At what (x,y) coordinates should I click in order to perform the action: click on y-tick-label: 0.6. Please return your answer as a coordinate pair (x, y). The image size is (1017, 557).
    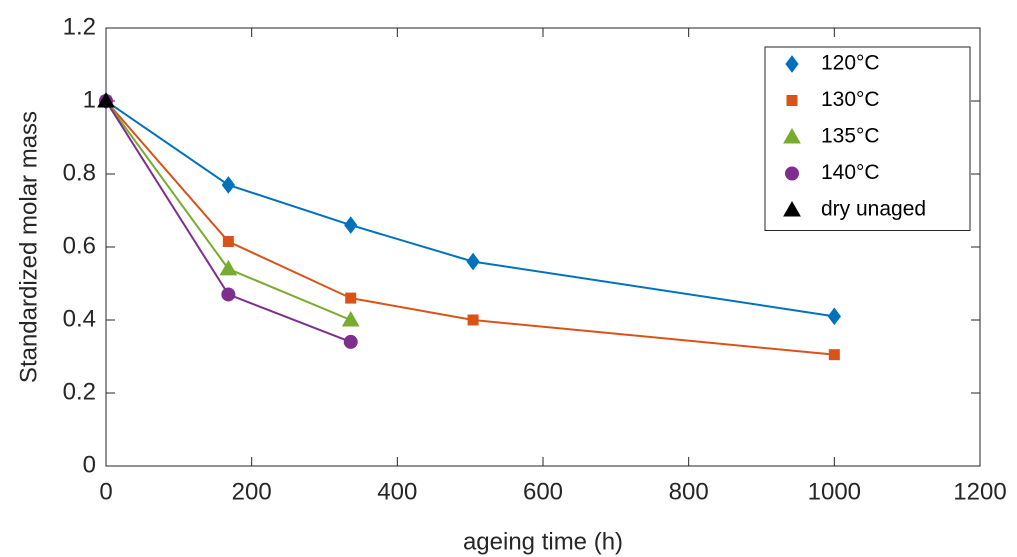
    Looking at the image, I should click on (79, 245).